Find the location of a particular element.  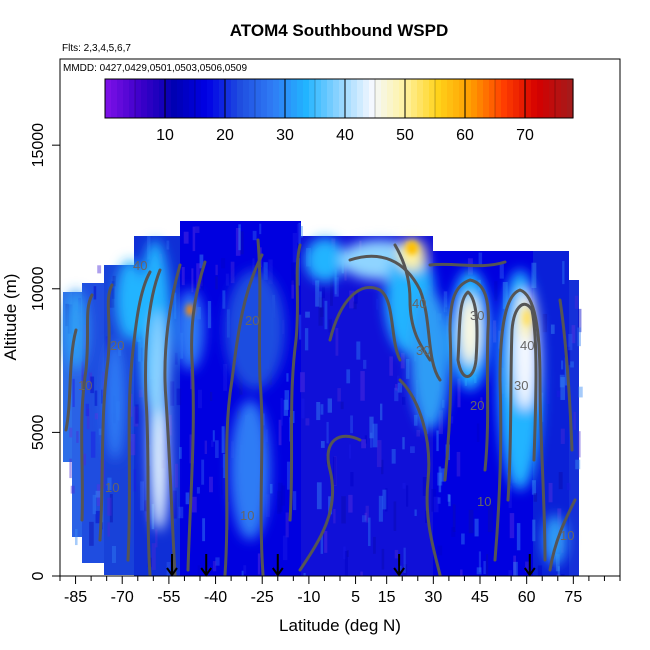

x-tick-label: -55 is located at coordinates (168, 597).